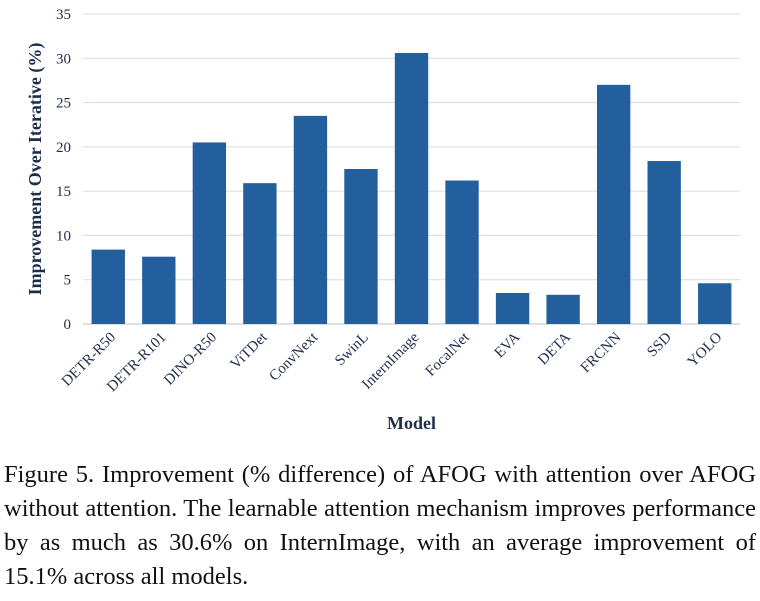 The image size is (760, 601). I want to click on bar-eva, so click(512, 308).